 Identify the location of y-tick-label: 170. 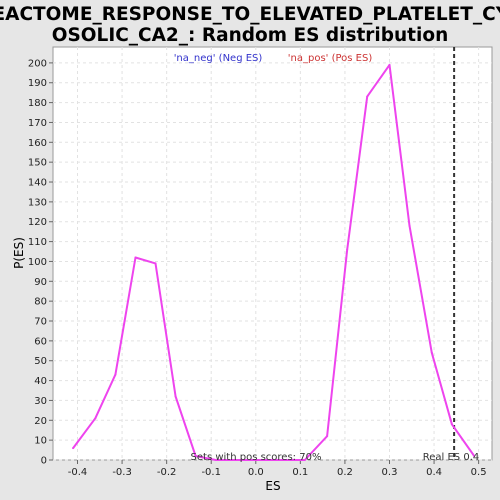
(37, 123).